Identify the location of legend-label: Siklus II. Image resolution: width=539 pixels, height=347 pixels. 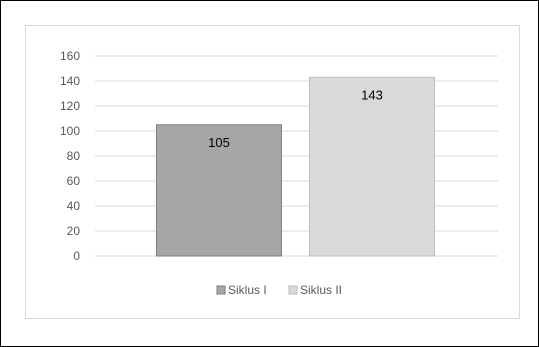
(321, 290).